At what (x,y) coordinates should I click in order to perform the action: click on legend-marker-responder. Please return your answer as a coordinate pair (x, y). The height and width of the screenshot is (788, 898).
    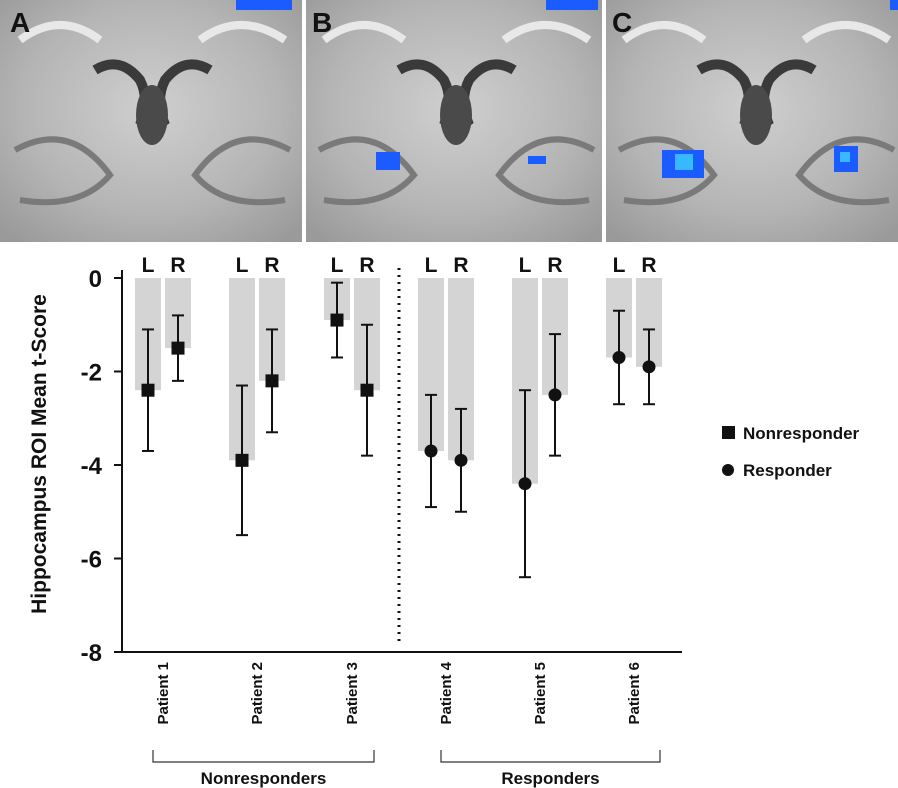
    Looking at the image, I should click on (728, 470).